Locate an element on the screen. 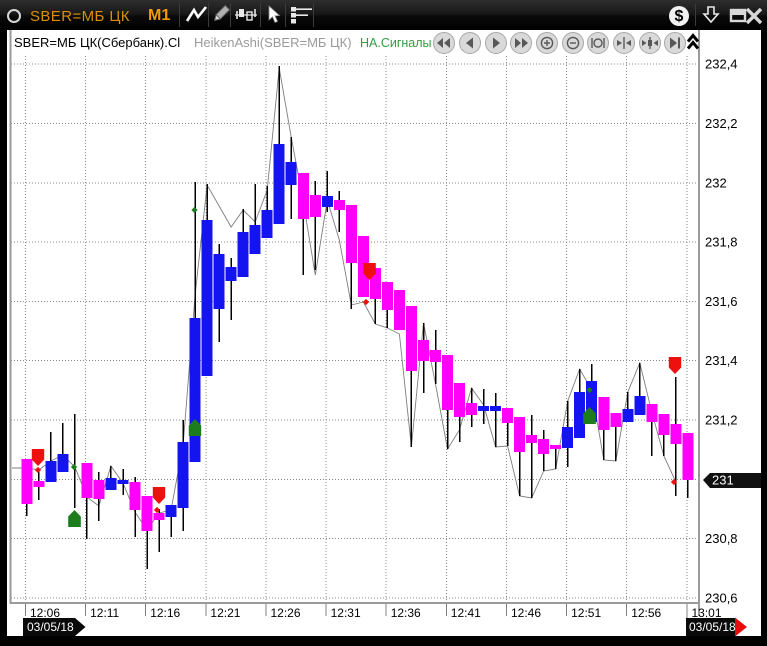 This screenshot has height=646, width=767. svg-text: 12:11 is located at coordinates (104, 613).